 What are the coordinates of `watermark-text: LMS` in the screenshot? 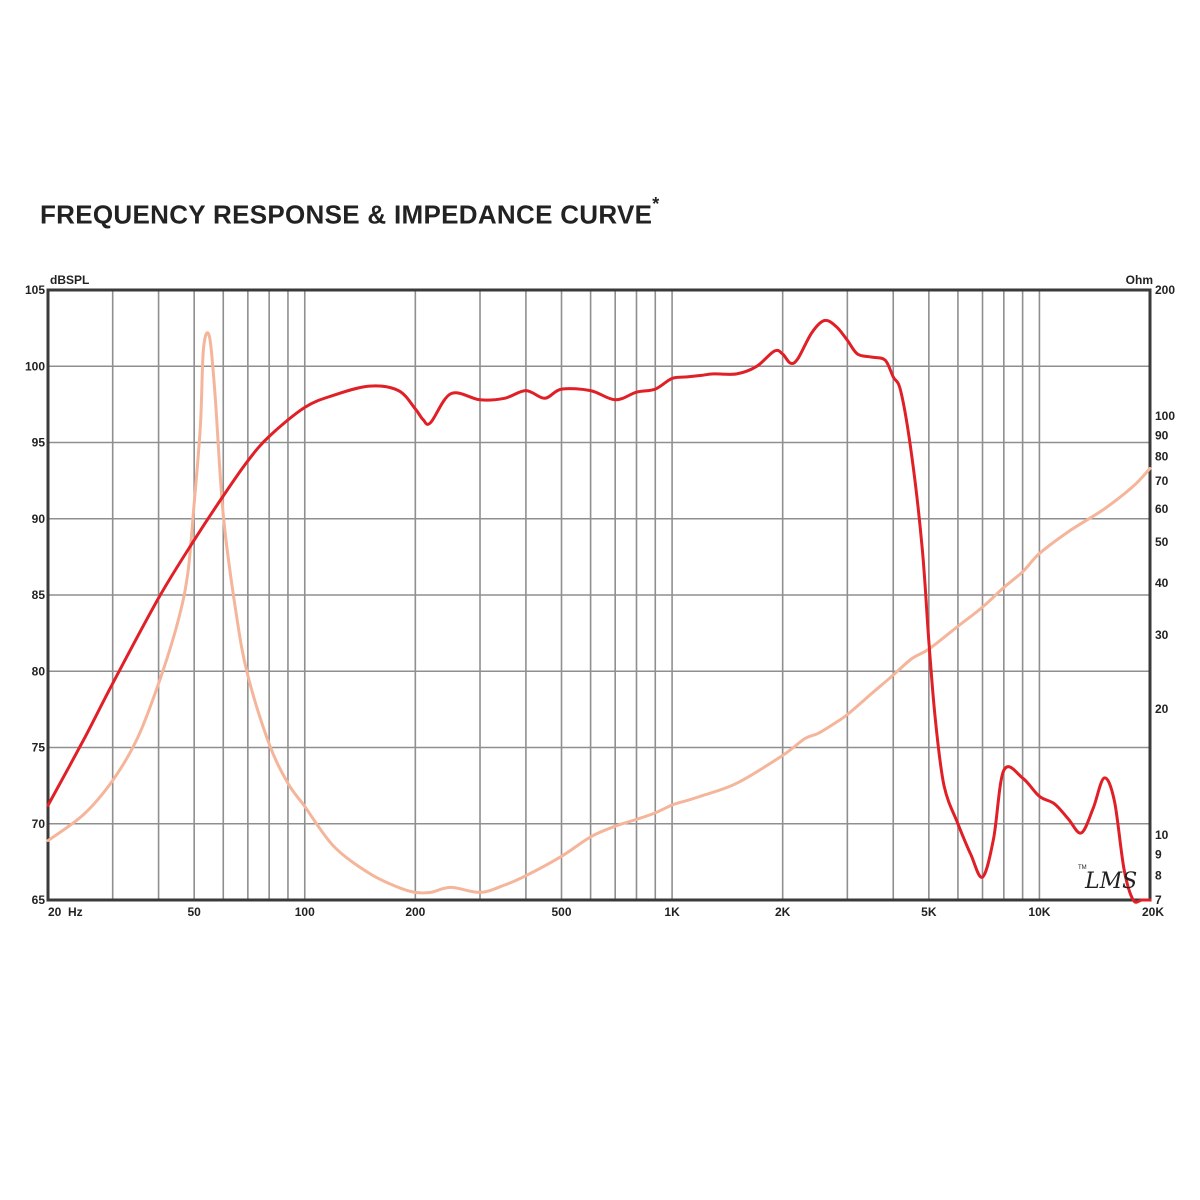 It's located at (1110, 881).